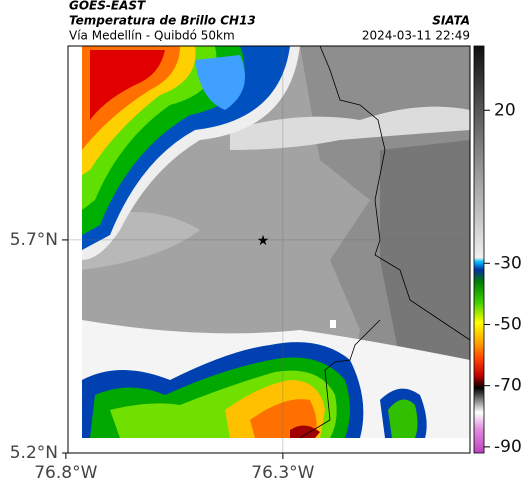 The image size is (526, 495). I want to click on colorbar, so click(479, 249).